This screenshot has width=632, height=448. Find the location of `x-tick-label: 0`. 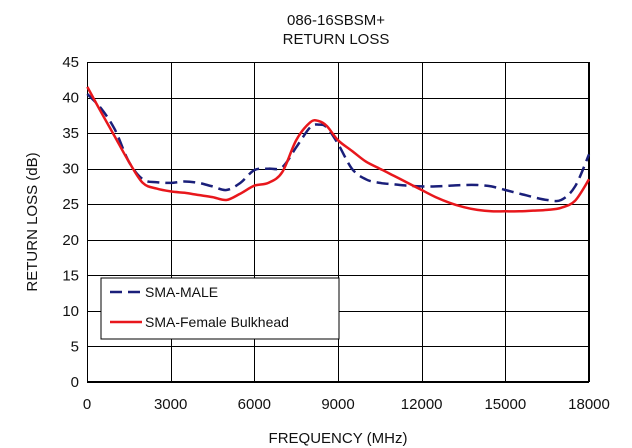

x-tick-label: 0 is located at coordinates (87, 404).